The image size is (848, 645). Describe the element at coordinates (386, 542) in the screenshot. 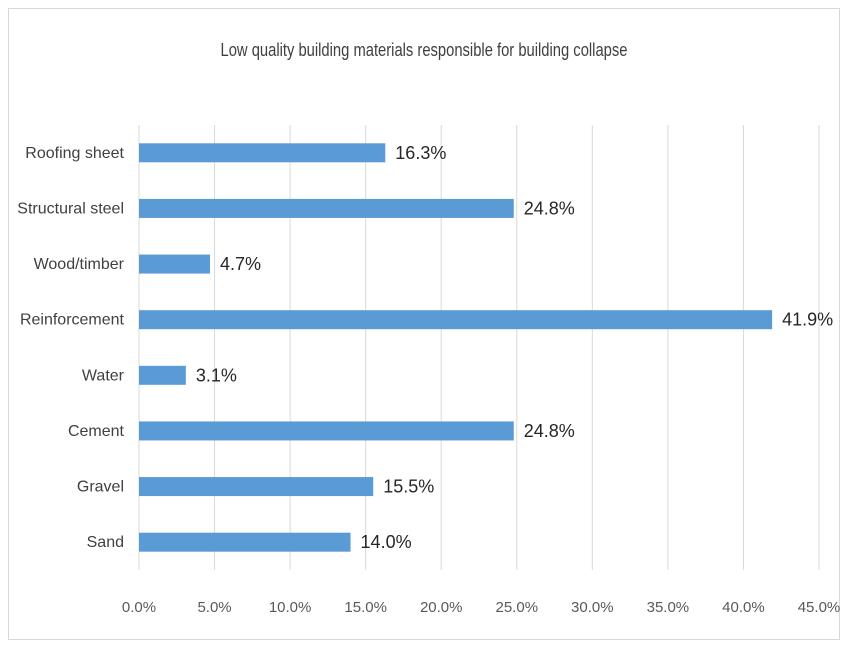

I see `data-label-7: 14.0%` at that location.